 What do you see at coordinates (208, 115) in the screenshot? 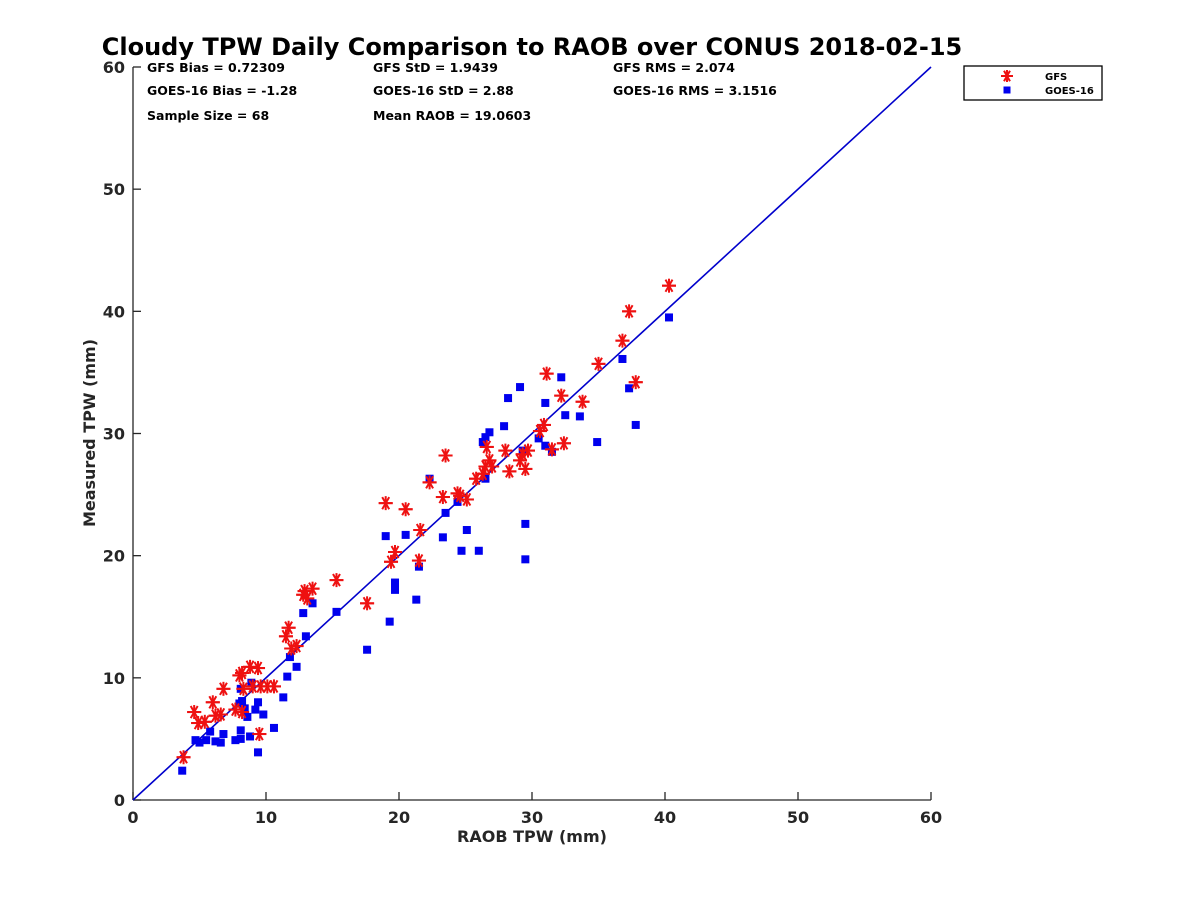
I see `stat-text: Sample Size = 68` at bounding box center [208, 115].